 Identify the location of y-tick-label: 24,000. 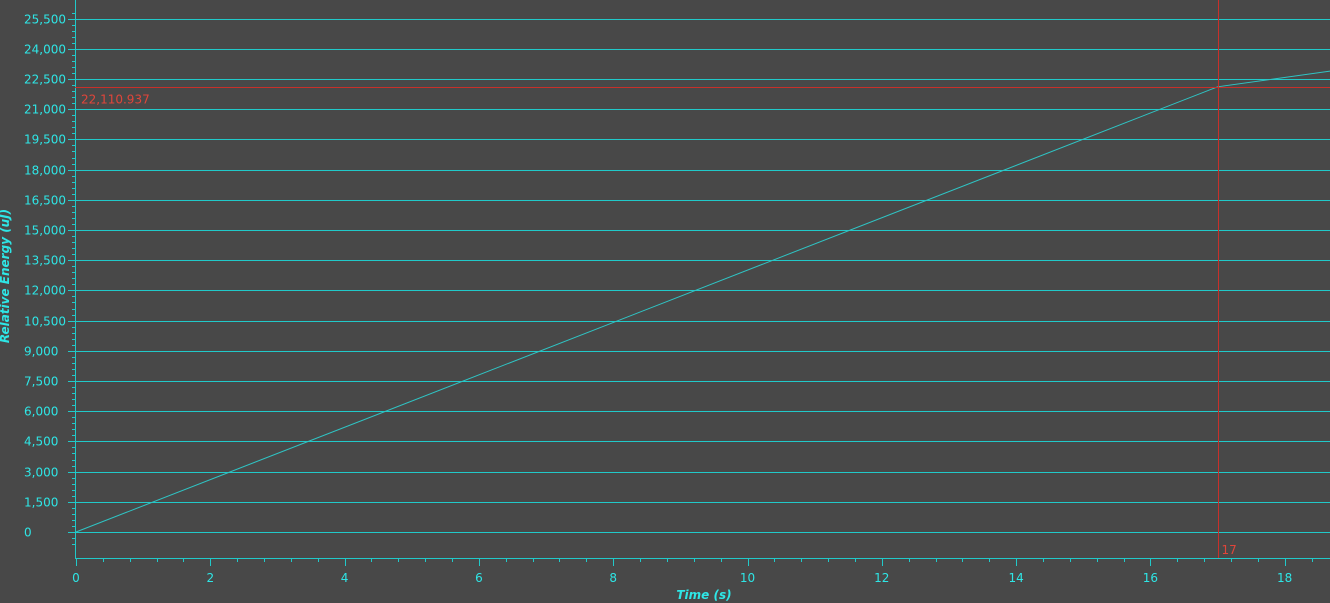
(45, 50).